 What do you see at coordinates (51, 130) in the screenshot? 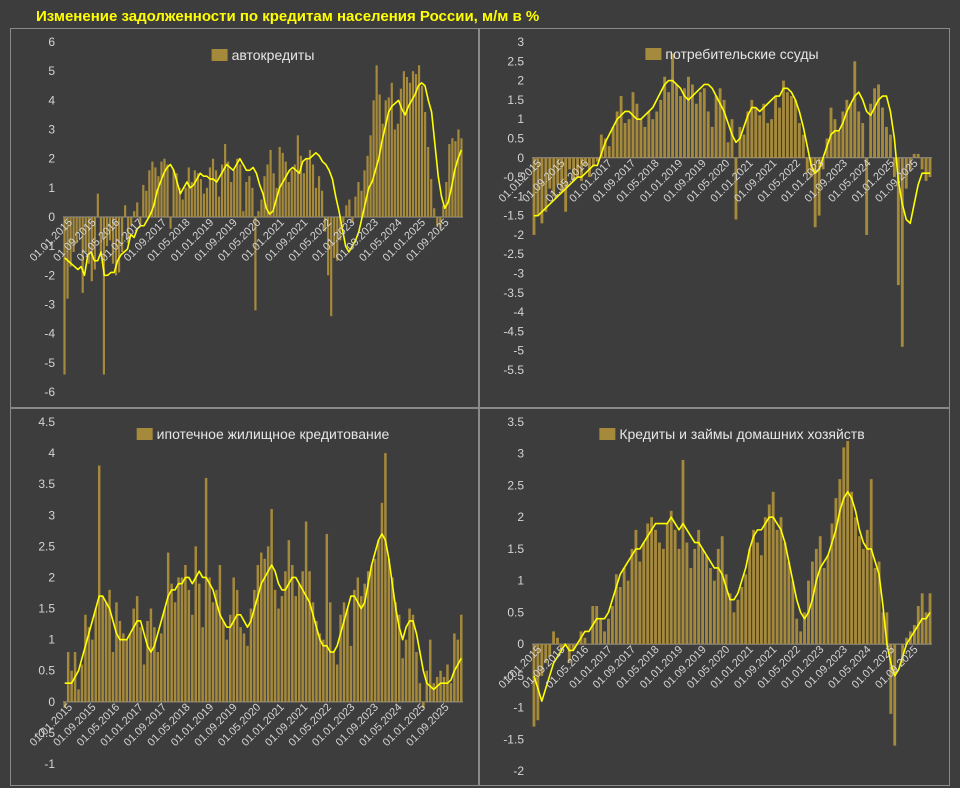
I see `y-tick-label: 3` at bounding box center [51, 130].